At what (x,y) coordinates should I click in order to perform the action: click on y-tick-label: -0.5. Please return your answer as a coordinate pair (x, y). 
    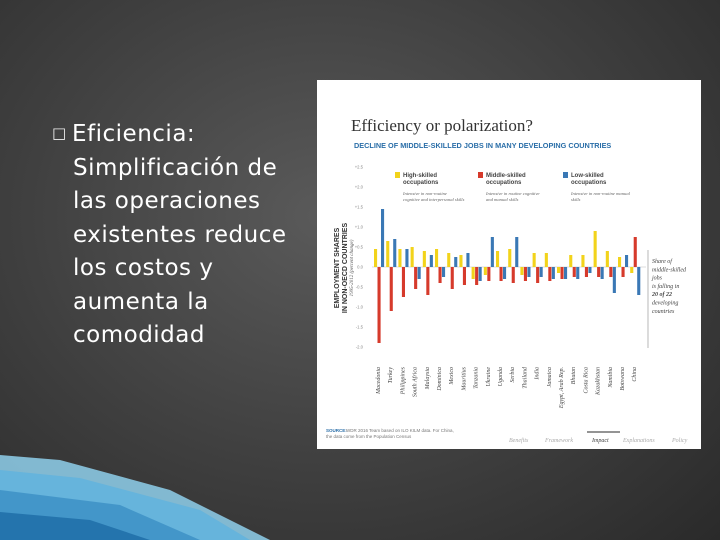
    Looking at the image, I should click on (360, 287).